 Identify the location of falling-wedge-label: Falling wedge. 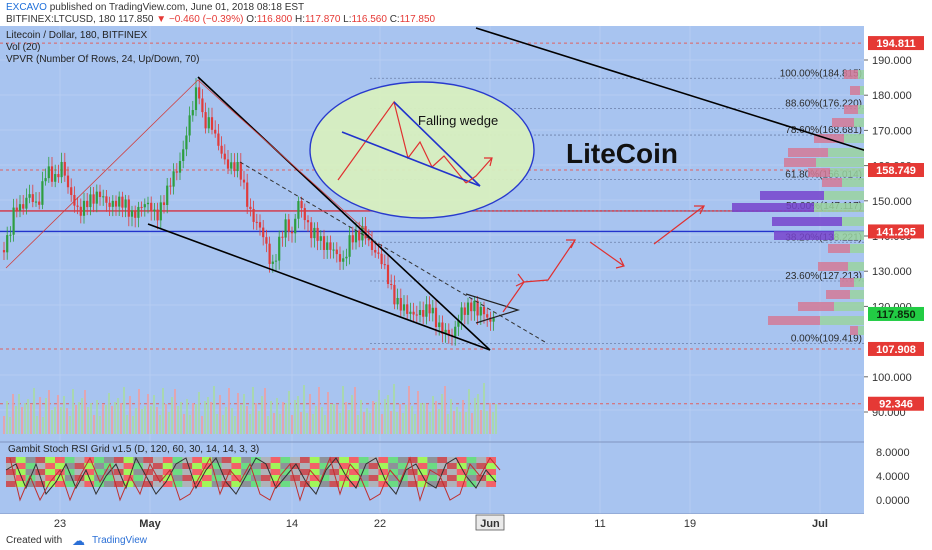
(458, 120).